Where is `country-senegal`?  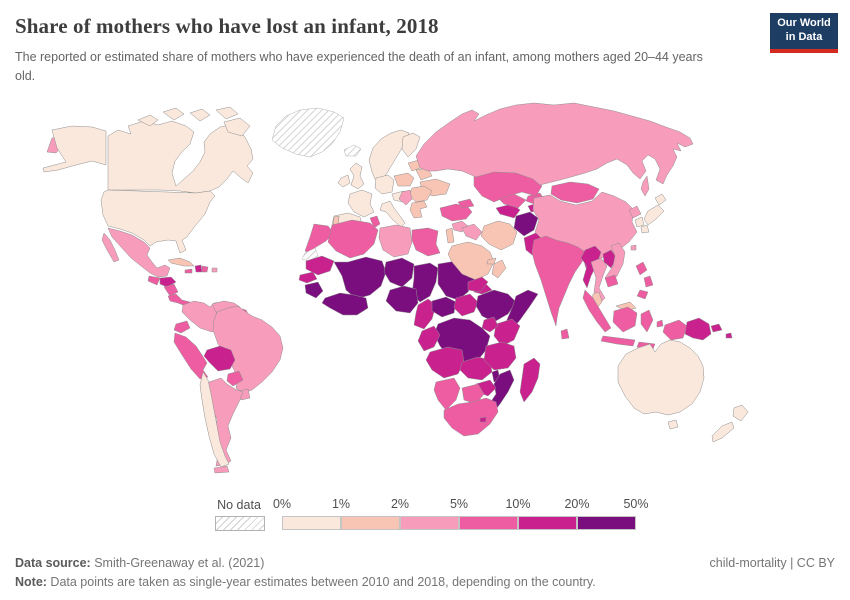 country-senegal is located at coordinates (308, 277).